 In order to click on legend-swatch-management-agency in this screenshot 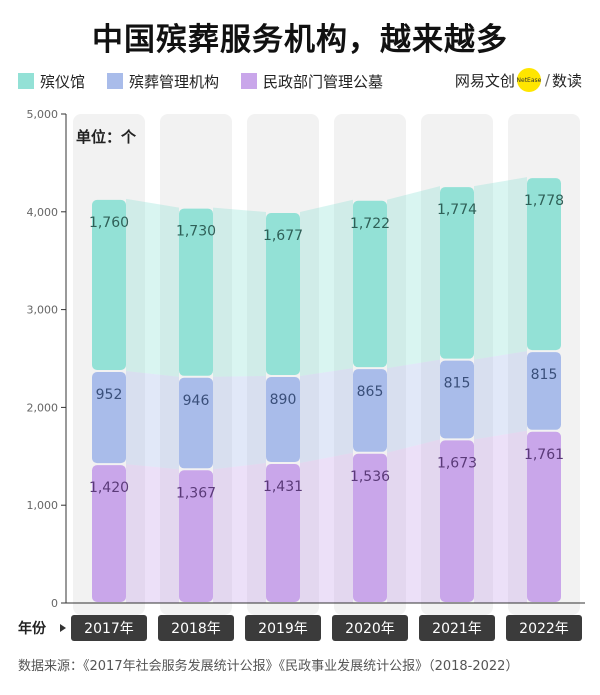, I will do `click(115, 81)`.